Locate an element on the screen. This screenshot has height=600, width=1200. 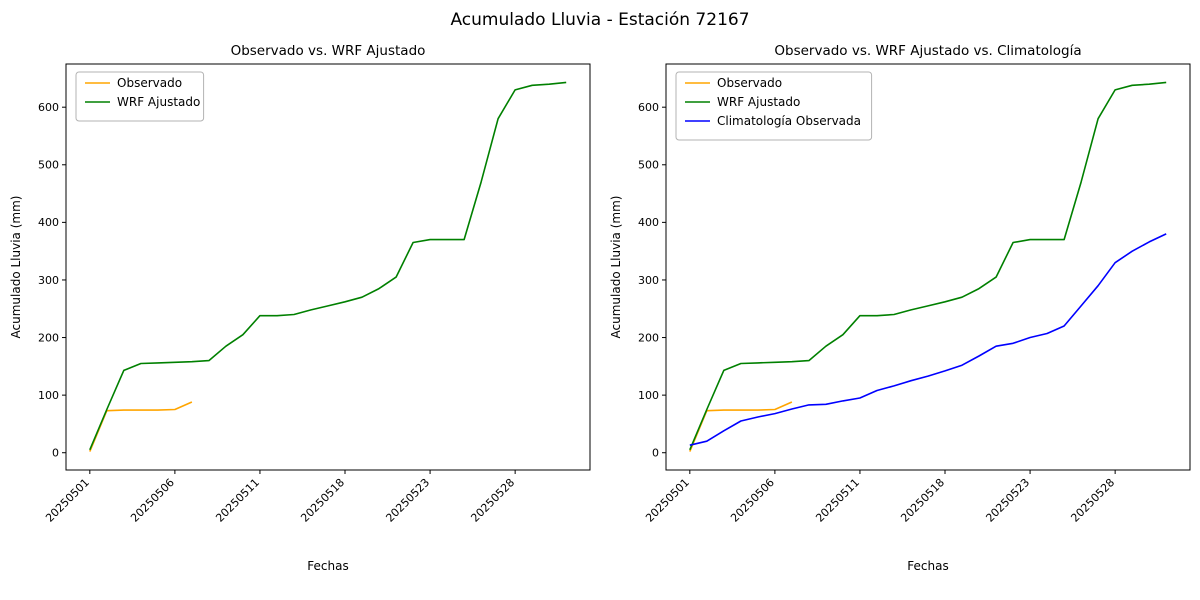
subplot-title: Observado vs. WRF Ajustado is located at coordinates (328, 51).